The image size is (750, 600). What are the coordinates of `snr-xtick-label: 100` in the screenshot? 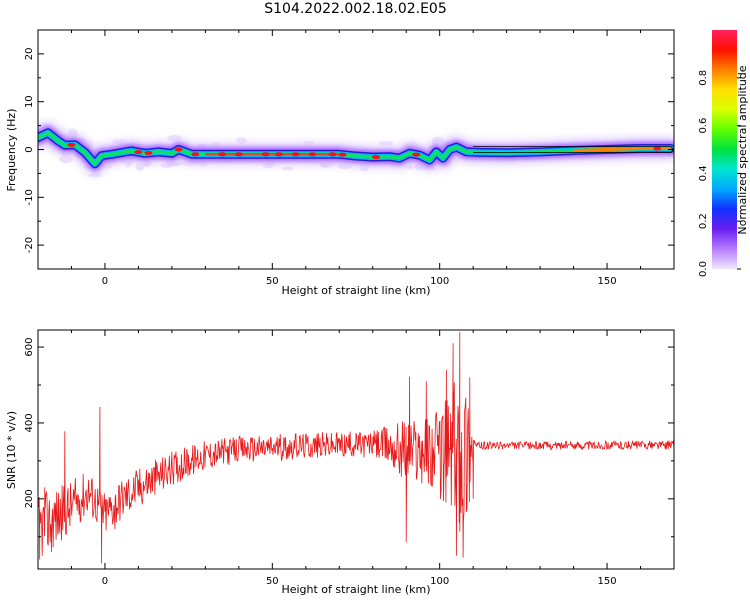 It's located at (439, 581).